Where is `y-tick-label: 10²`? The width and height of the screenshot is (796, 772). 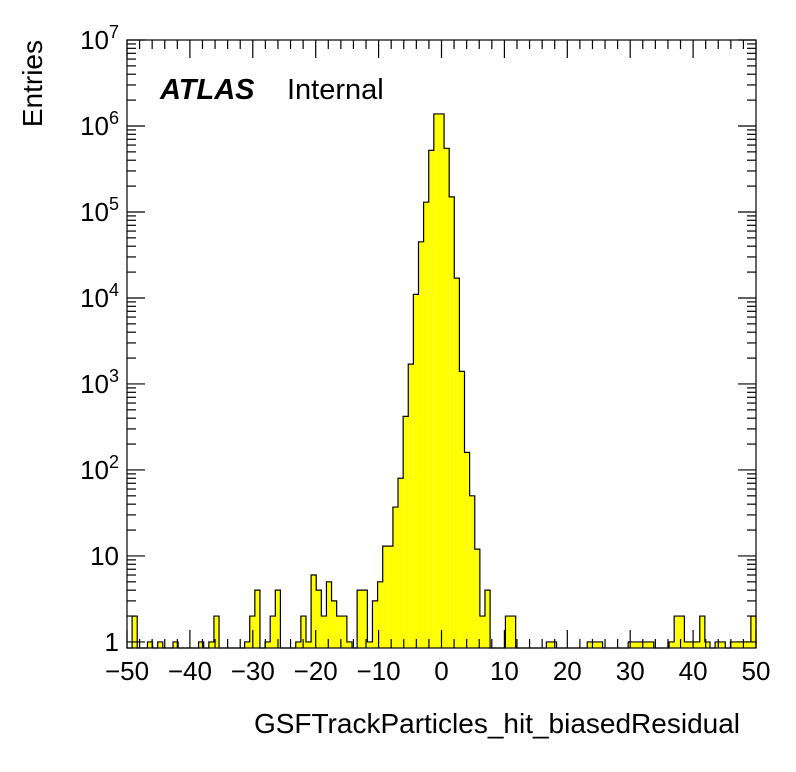
y-tick-label: 10² is located at coordinates (99, 468).